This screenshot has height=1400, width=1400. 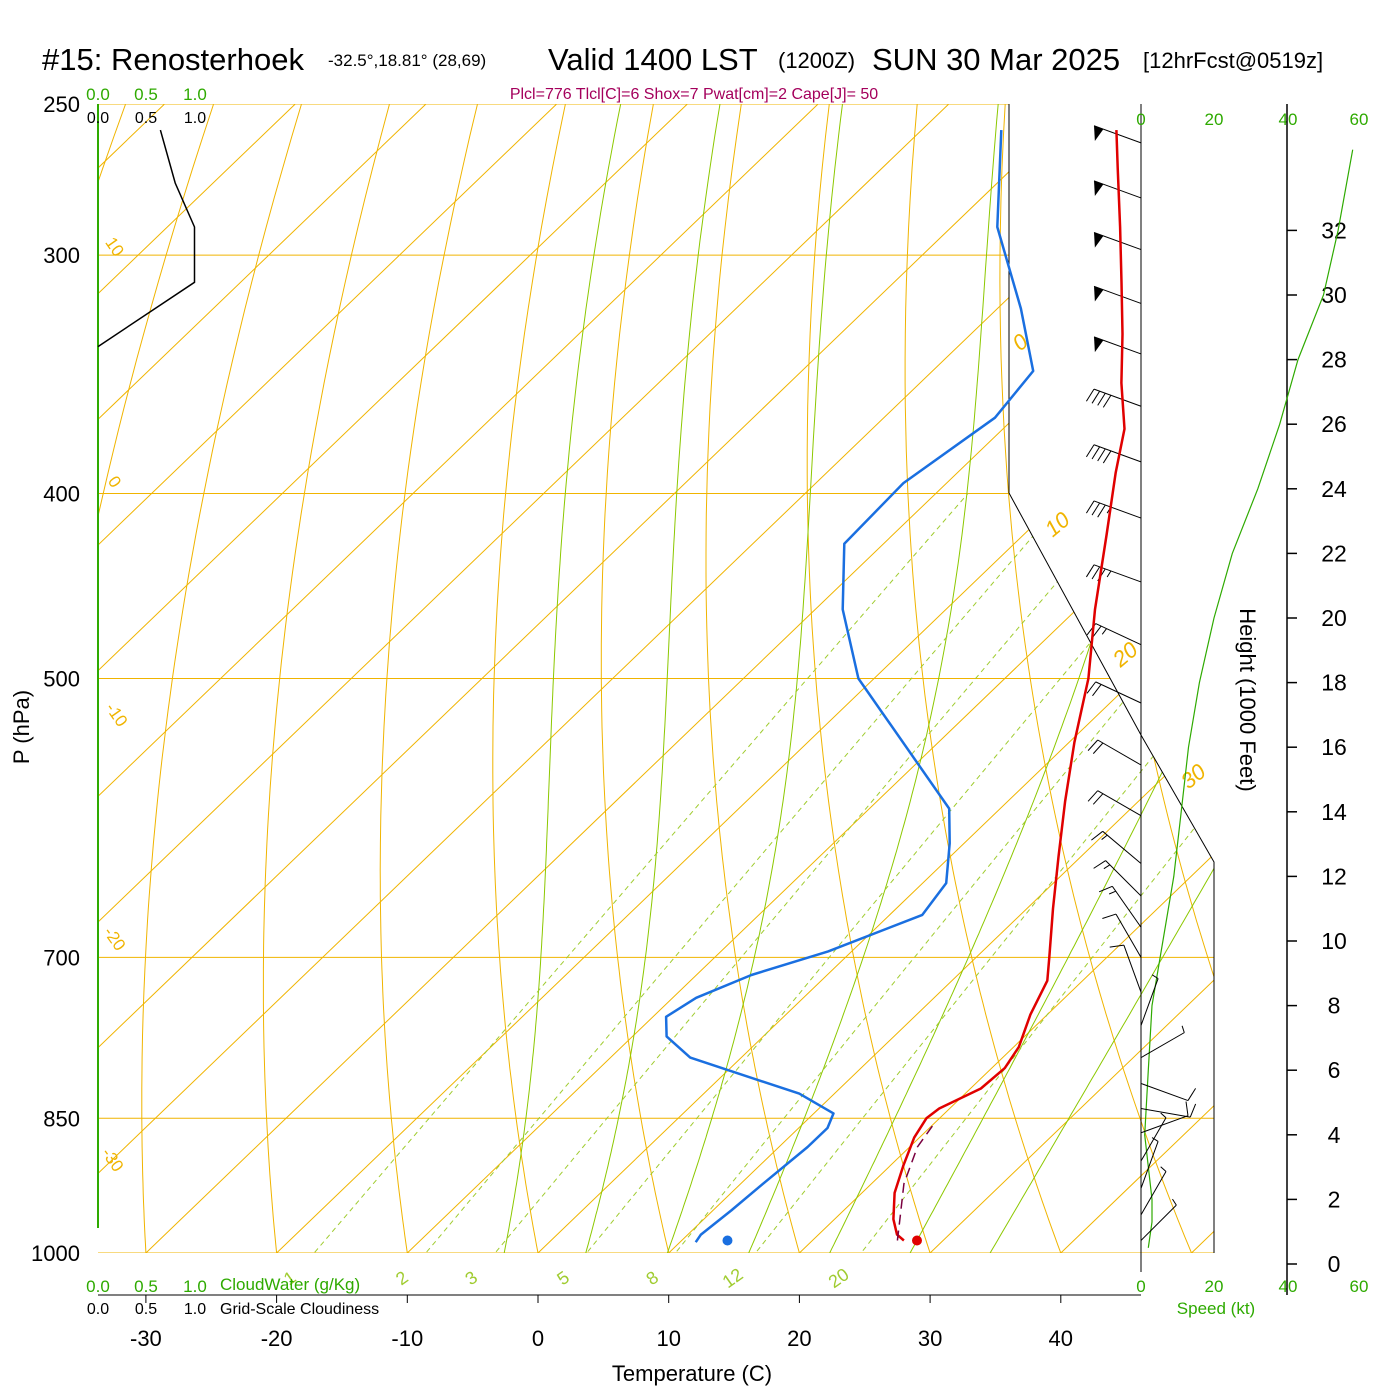 I want to click on wind-barbs, so click(x=1141, y=683).